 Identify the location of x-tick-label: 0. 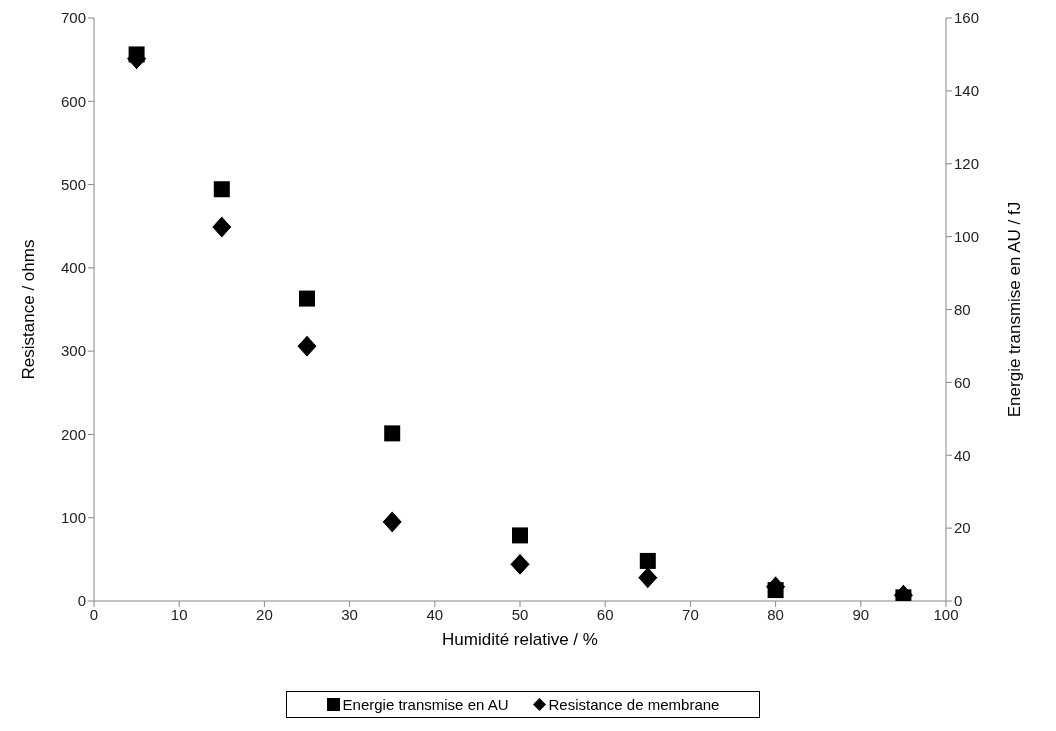
(94, 614).